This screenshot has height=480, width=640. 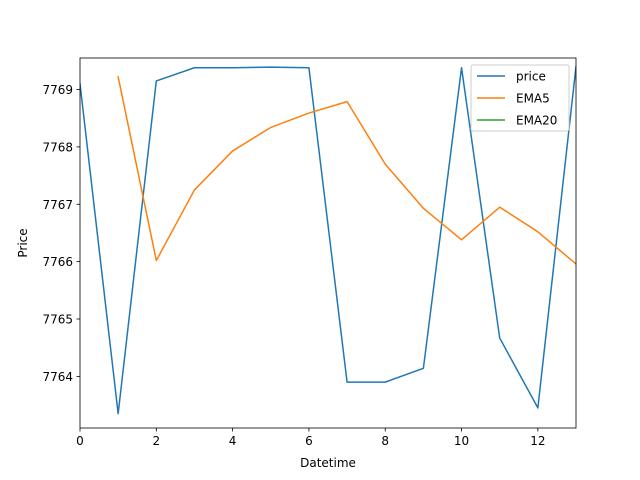 I want to click on x-axis-ticks: 0 2 4 6 8 10 12, so click(x=310, y=438).